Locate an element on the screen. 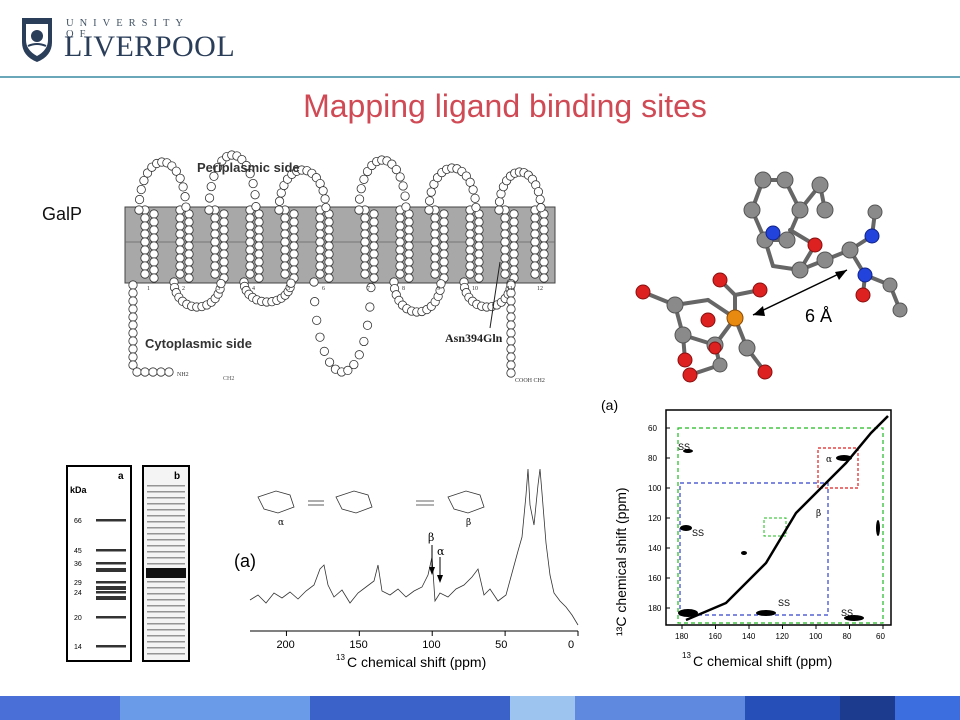 This screenshot has width=960, height=720. gel-lane-b: b is located at coordinates (177, 476).